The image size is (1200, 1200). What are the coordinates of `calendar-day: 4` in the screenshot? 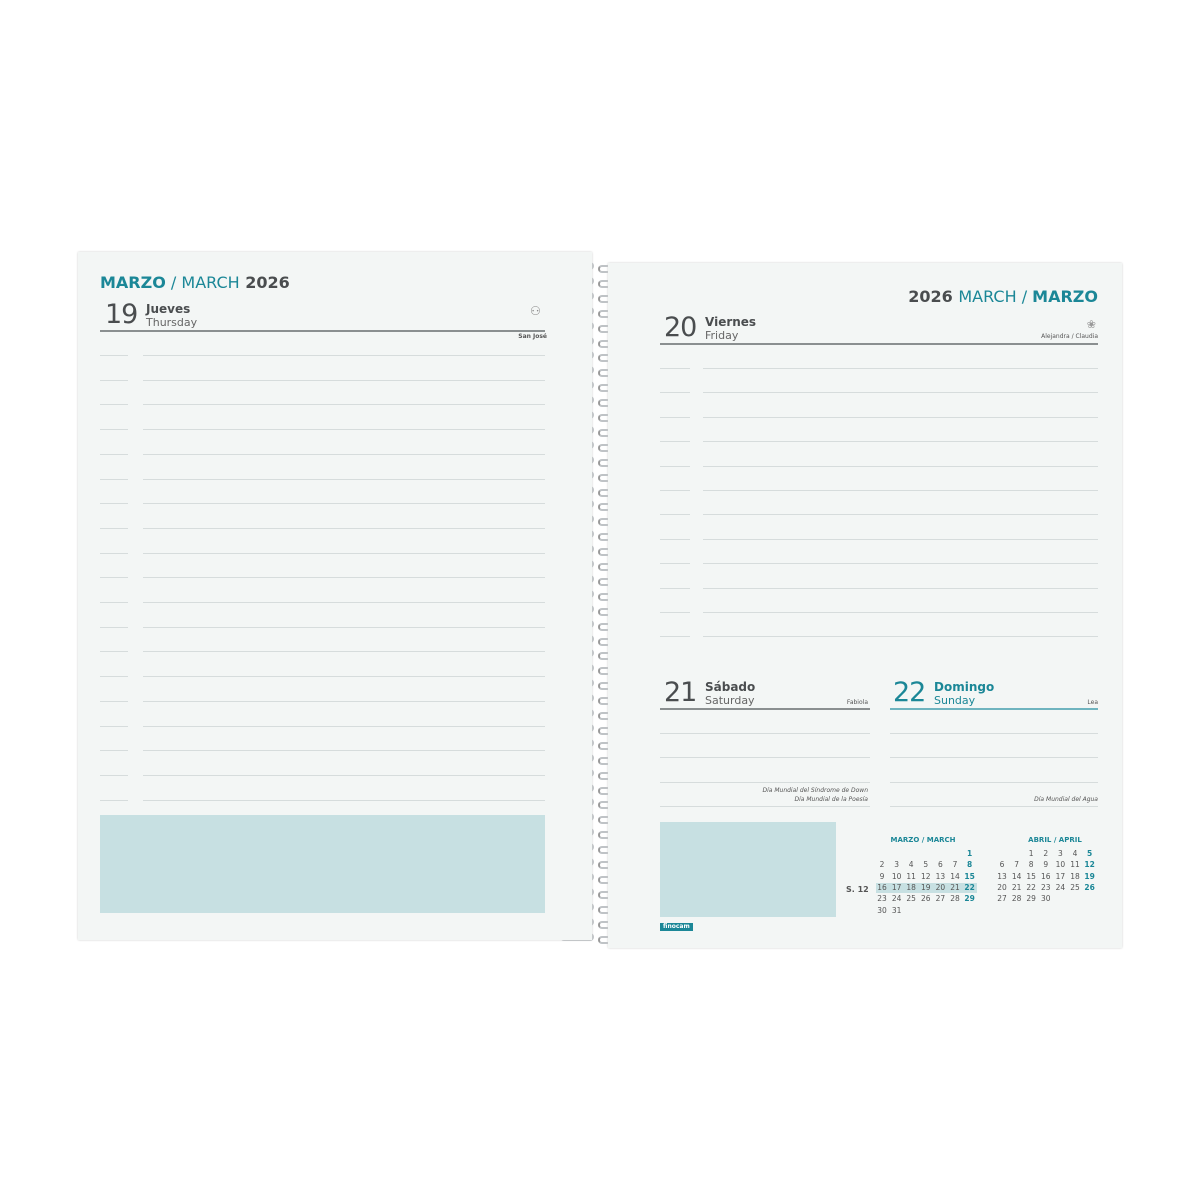 It's located at (911, 865).